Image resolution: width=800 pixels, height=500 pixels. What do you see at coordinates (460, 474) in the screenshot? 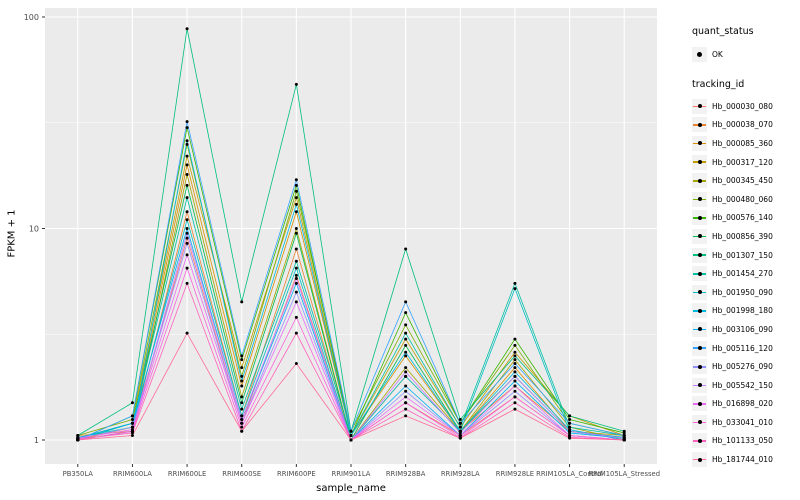
I see `x-tick-label: RRIM928LA` at bounding box center [460, 474].